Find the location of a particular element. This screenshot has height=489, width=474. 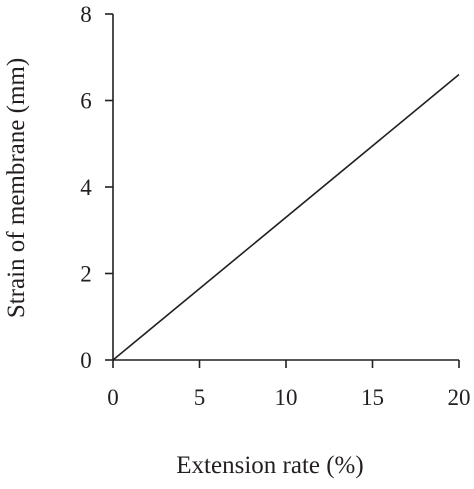

x-tick-label: 10 is located at coordinates (286, 397).